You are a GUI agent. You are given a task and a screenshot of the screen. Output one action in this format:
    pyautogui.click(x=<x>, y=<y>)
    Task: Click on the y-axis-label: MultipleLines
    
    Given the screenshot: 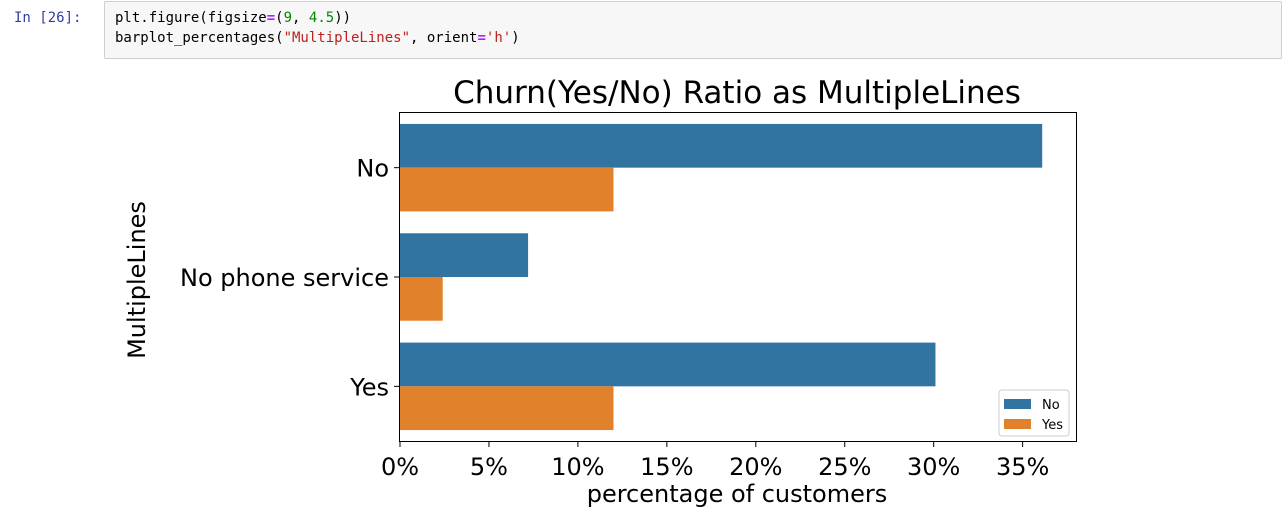 What is the action you would take?
    pyautogui.click(x=137, y=280)
    